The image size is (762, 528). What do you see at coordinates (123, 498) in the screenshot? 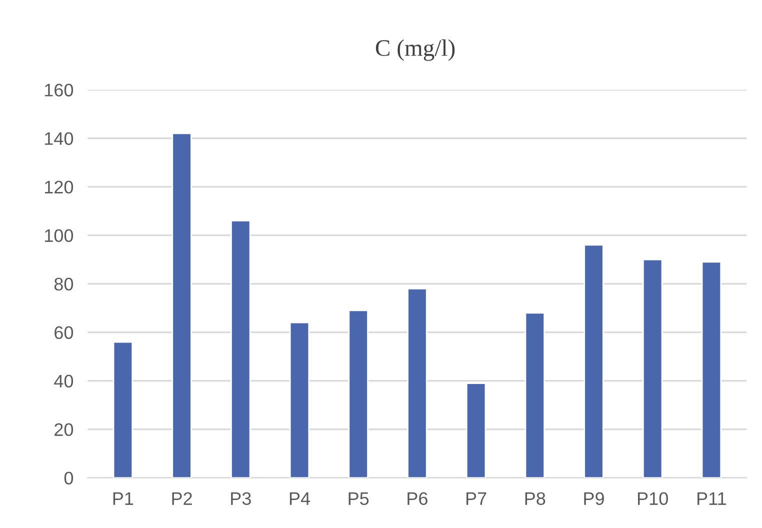
I see `x-tick-label: P1` at bounding box center [123, 498].